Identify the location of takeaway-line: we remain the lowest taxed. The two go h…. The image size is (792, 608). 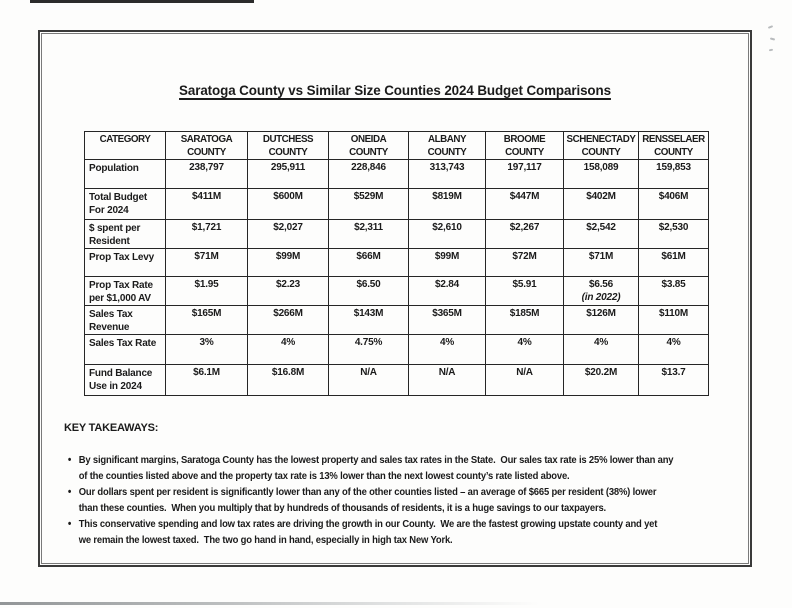
(265, 540).